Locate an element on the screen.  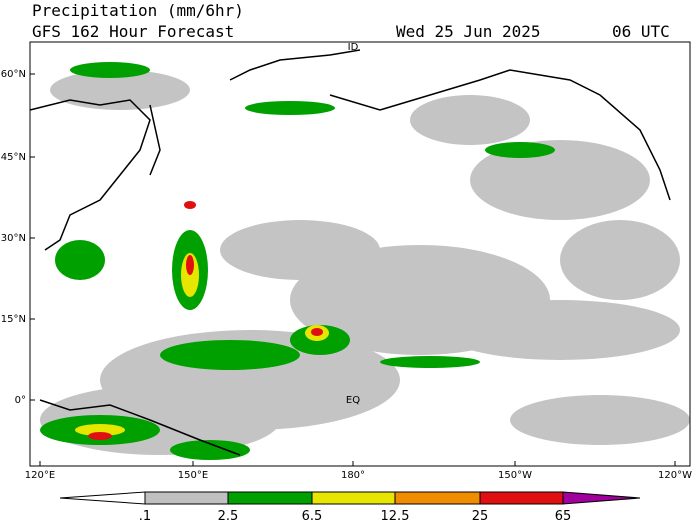
colorbar-label: .1 is located at coordinates (145, 516).